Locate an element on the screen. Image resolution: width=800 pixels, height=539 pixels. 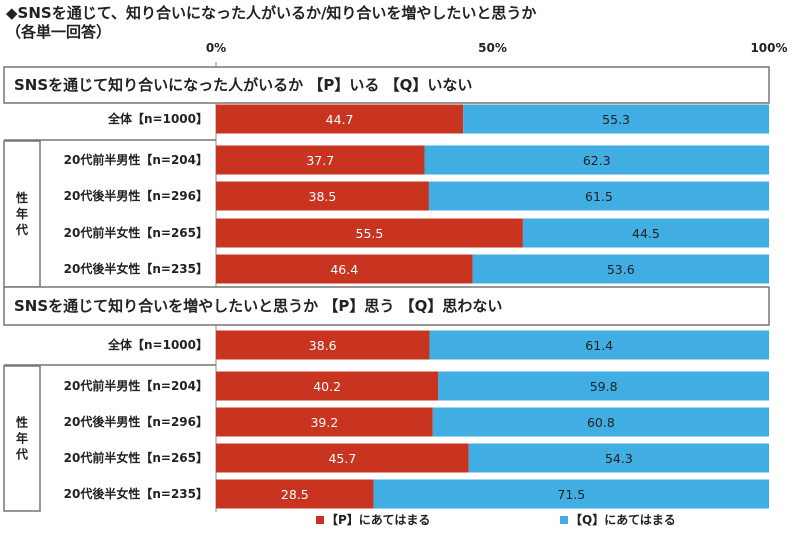
value-label-p: 55.5 is located at coordinates (370, 233).